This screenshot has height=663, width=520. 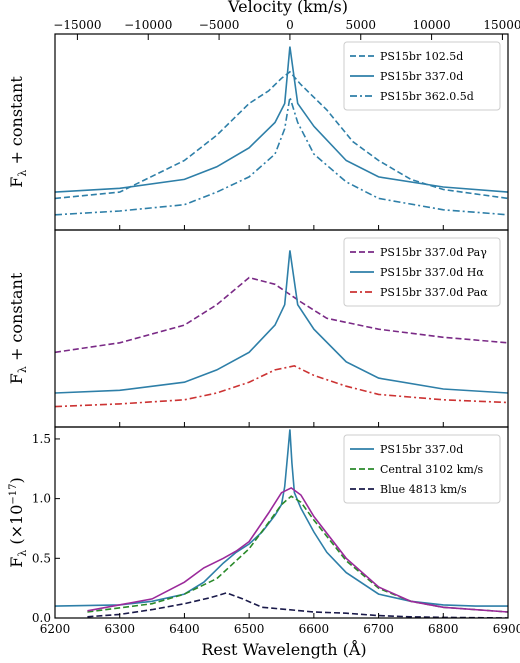 I want to click on top-tick-label: −10000, so click(x=148, y=25).